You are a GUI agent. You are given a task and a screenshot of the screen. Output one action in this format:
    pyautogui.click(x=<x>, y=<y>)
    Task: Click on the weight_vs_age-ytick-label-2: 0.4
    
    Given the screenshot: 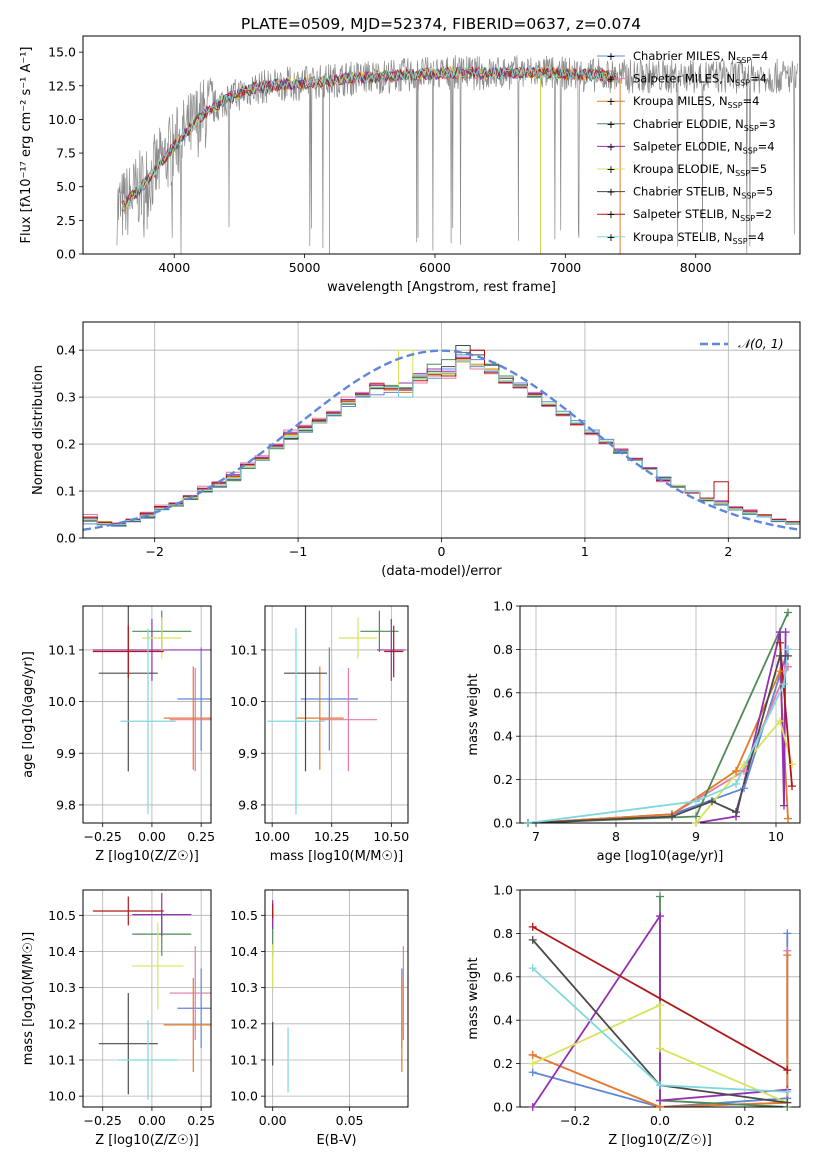 What is the action you would take?
    pyautogui.click(x=503, y=736)
    